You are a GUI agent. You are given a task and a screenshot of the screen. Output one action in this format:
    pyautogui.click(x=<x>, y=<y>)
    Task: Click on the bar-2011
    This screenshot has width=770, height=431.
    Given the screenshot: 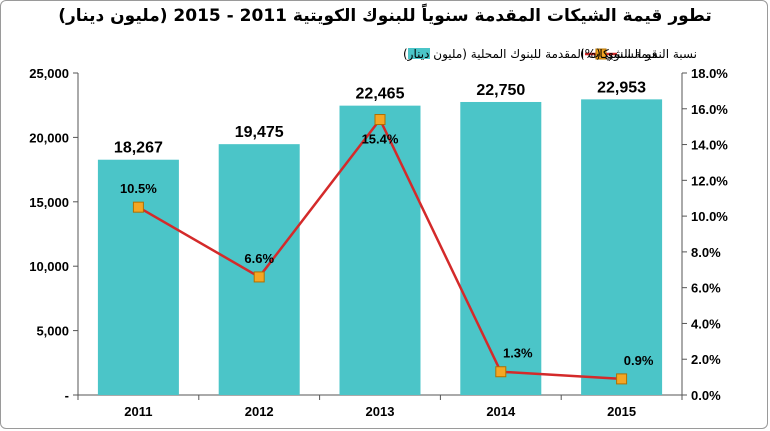 What is the action you would take?
    pyautogui.click(x=138, y=277)
    